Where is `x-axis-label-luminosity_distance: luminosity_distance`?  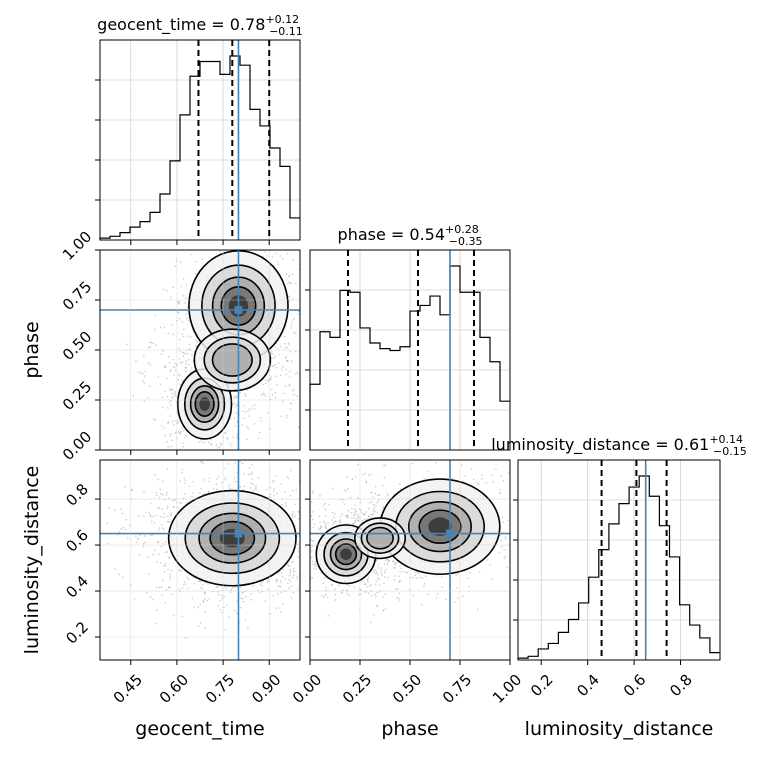 x-axis-label-luminosity_distance: luminosity_distance is located at coordinates (619, 729).